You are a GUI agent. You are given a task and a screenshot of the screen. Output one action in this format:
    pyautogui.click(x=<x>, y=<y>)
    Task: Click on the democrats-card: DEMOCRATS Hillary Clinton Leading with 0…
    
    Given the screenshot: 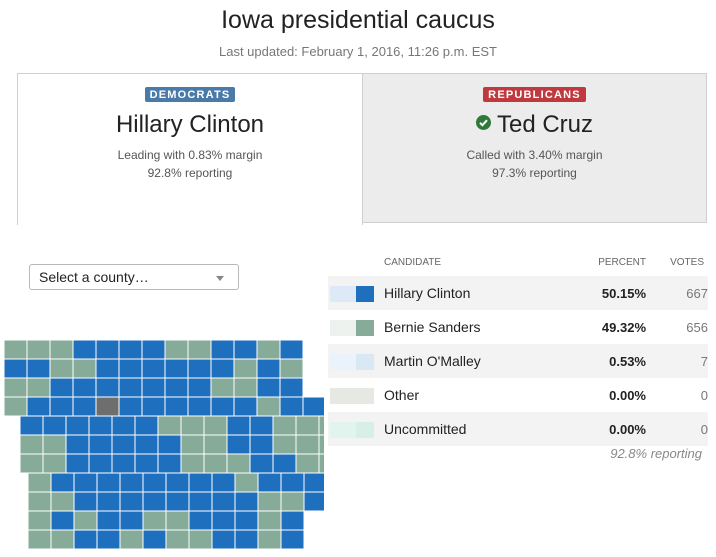 What is the action you would take?
    pyautogui.click(x=190, y=149)
    